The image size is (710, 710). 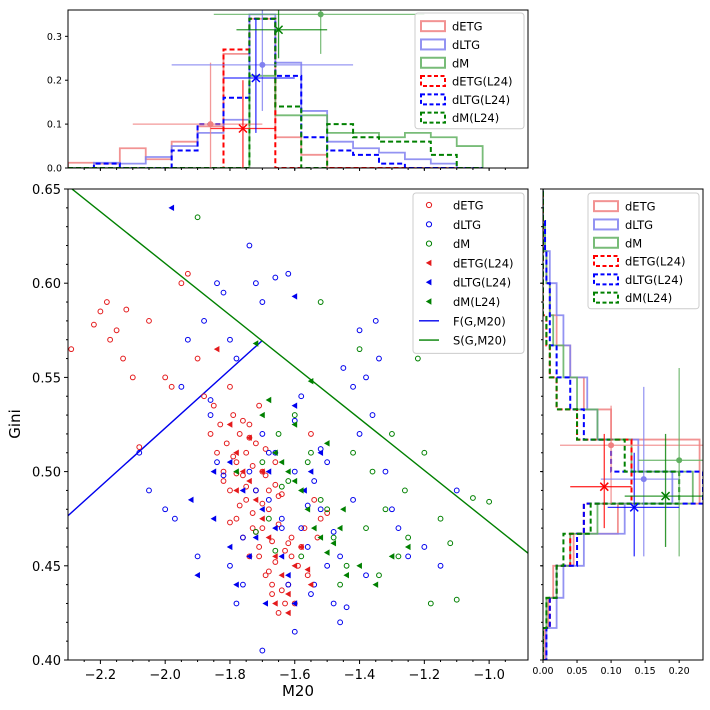 I want to click on legend-item-dm: dM, so click(x=447, y=244).